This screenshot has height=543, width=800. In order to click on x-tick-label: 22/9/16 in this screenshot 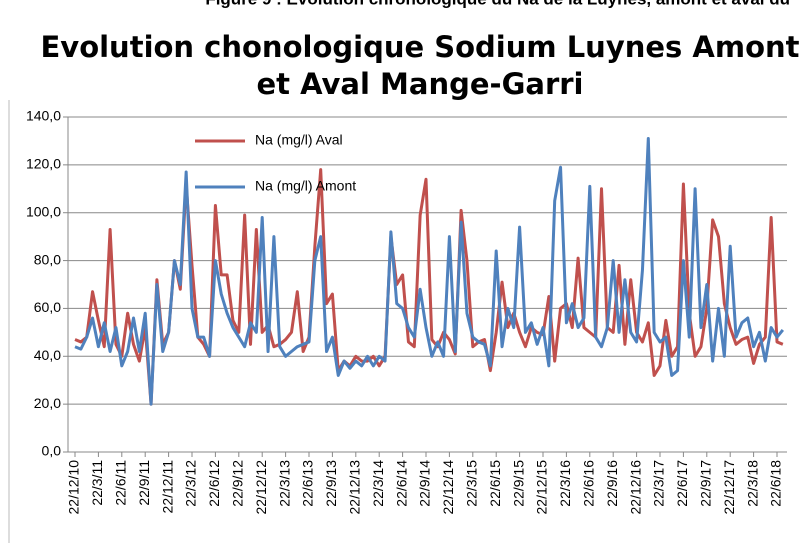, I will do `click(612, 483)`.